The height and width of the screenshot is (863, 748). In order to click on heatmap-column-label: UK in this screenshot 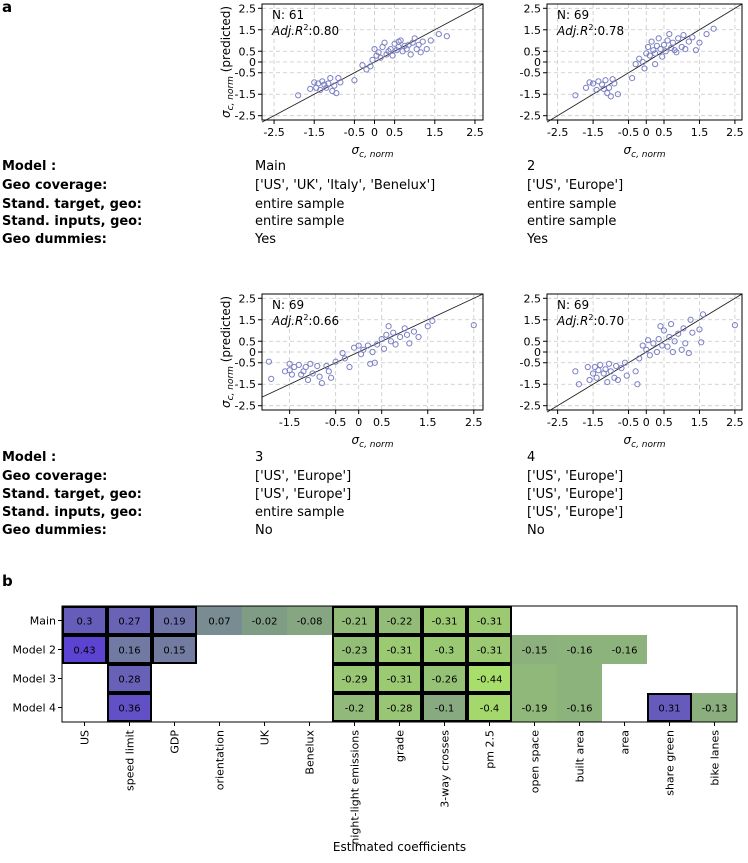, I will do `click(265, 737)`.